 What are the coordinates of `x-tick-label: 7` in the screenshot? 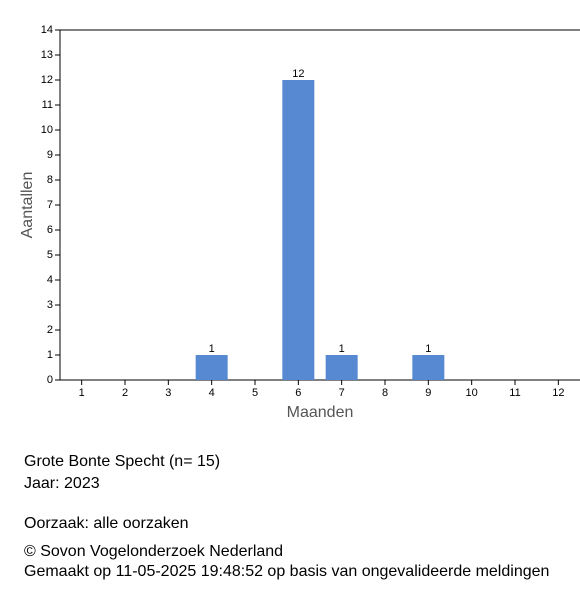 It's located at (342, 393).